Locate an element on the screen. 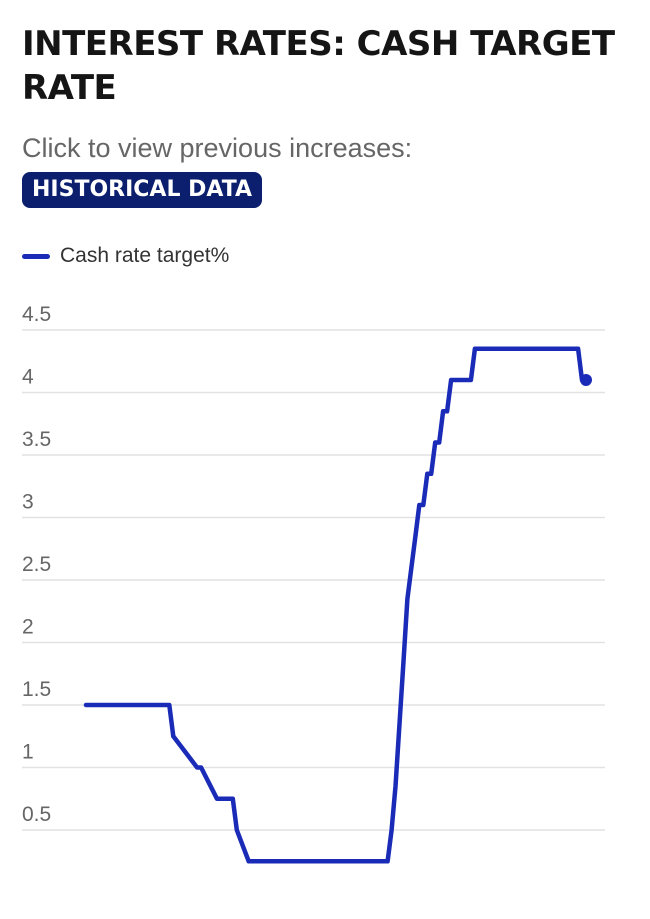 The width and height of the screenshot is (650, 919). y-tick-label: 3.5 is located at coordinates (36, 439).